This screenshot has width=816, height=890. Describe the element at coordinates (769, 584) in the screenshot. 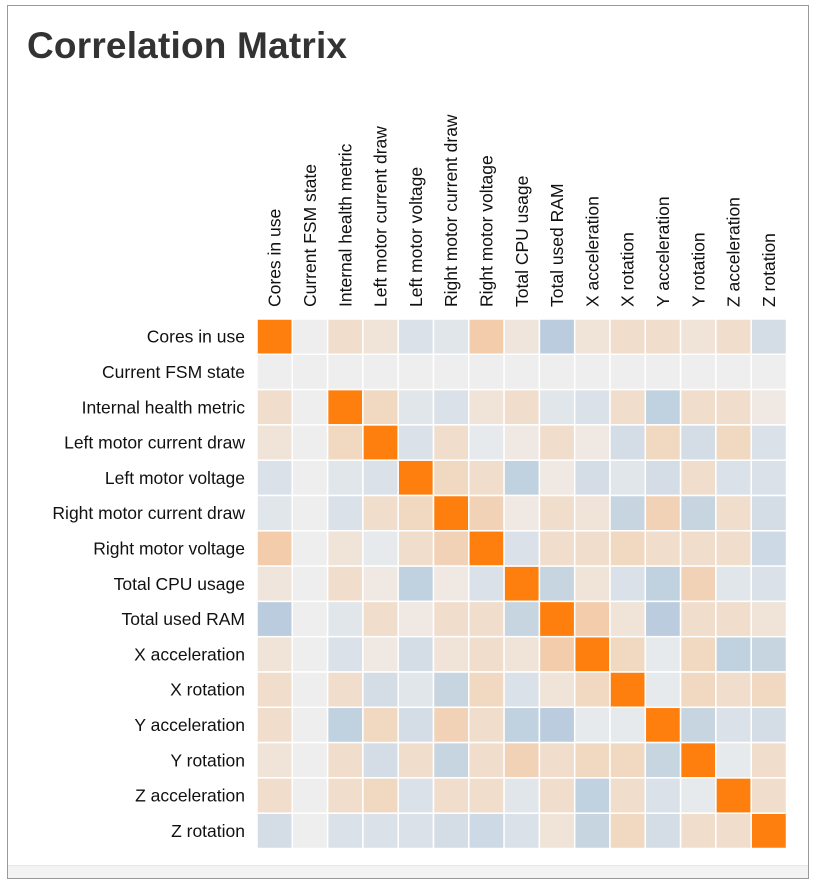

I see `heatmap-cell-r7-c14` at that location.